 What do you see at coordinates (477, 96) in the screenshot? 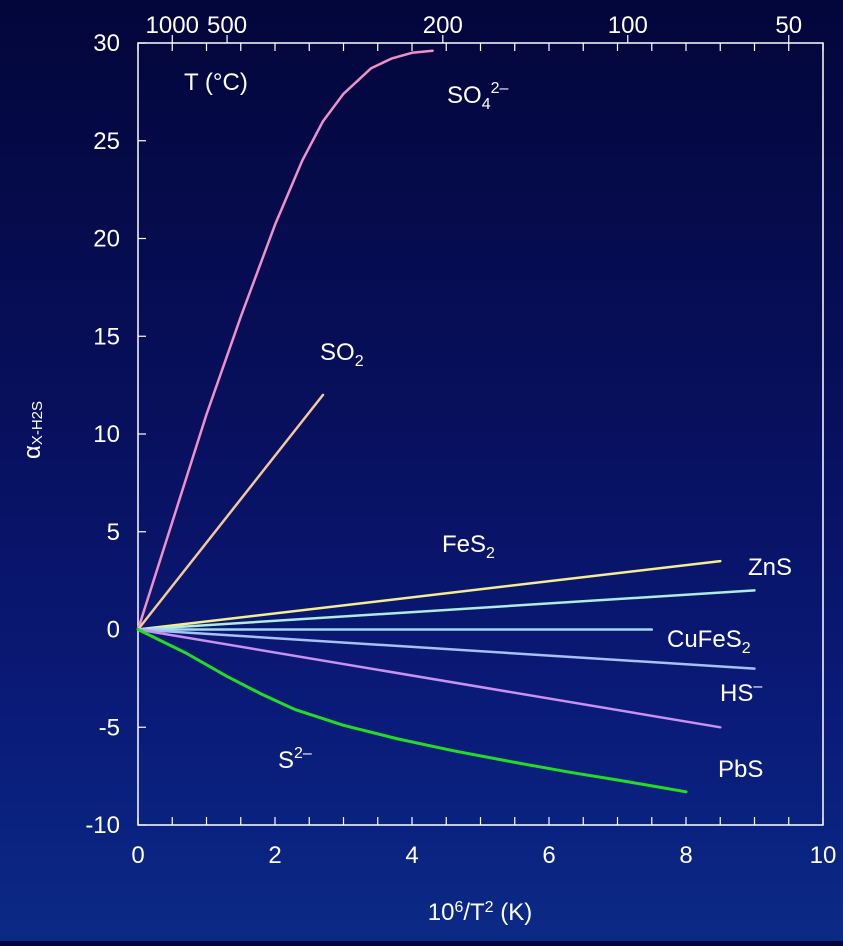
I see `series-label-so4: SO42–` at bounding box center [477, 96].